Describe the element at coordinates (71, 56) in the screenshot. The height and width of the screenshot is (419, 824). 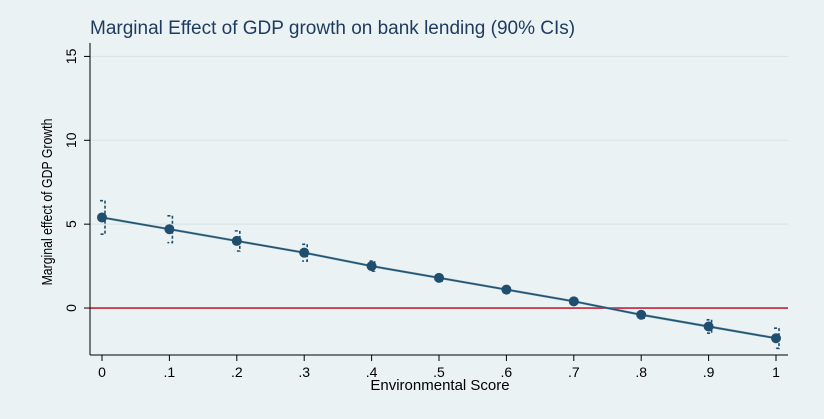
I see `y-tick-label: 15` at that location.